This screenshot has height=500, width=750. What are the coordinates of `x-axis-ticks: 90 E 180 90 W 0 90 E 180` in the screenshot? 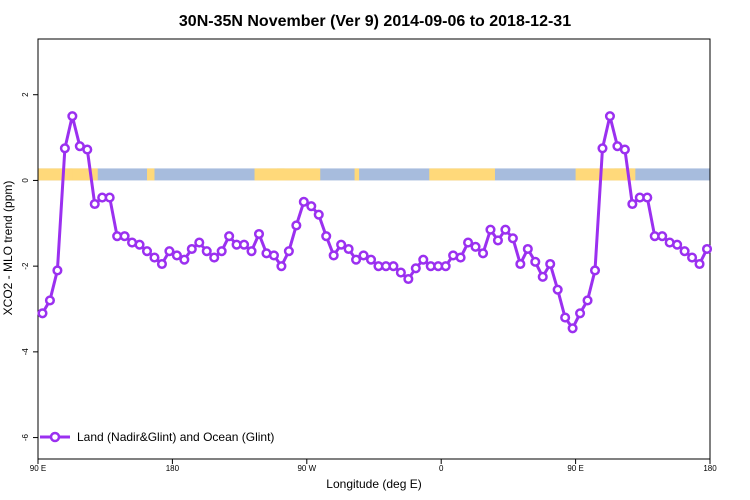 It's located at (373, 466).